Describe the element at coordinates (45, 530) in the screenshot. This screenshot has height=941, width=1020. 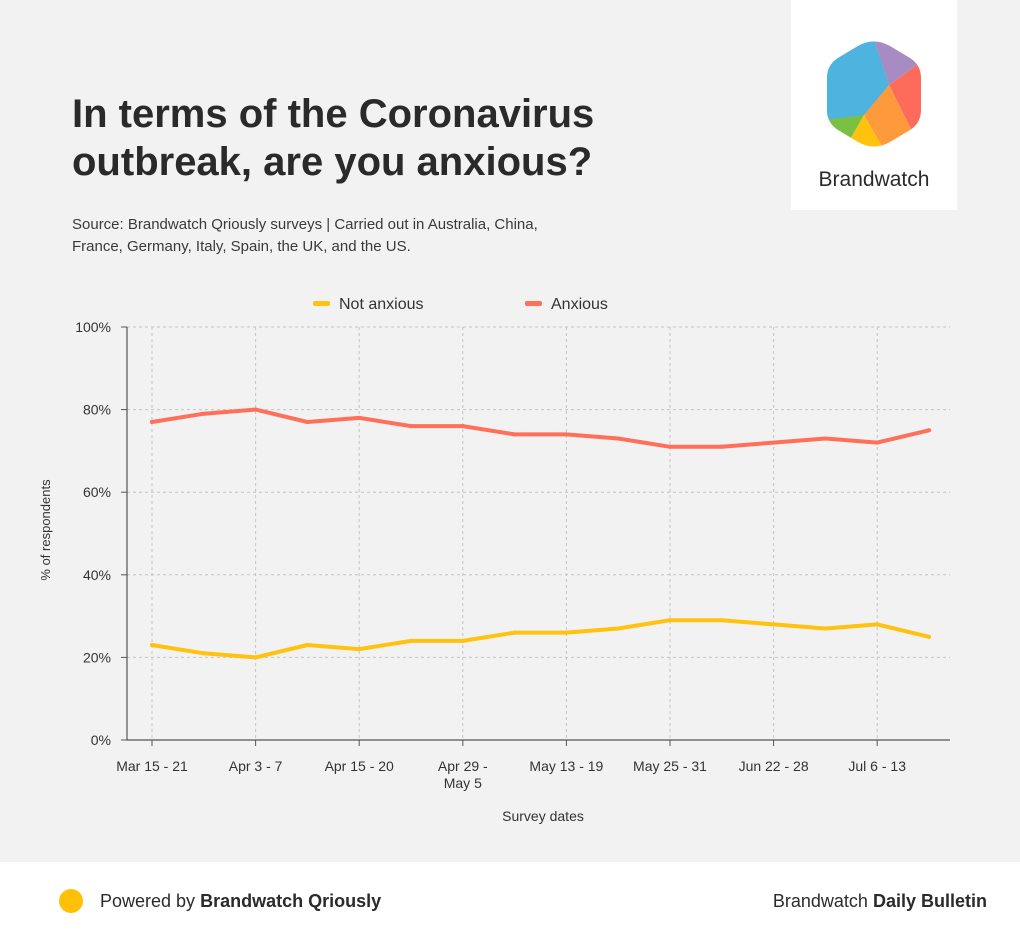
I see `y-axis-label: % of respondents` at that location.